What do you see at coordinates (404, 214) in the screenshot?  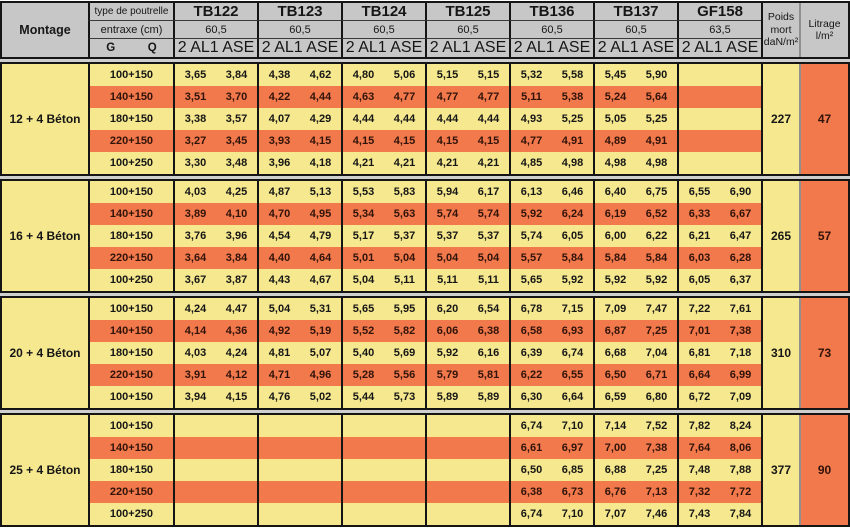 I see `value-1ase: 5,63` at bounding box center [404, 214].